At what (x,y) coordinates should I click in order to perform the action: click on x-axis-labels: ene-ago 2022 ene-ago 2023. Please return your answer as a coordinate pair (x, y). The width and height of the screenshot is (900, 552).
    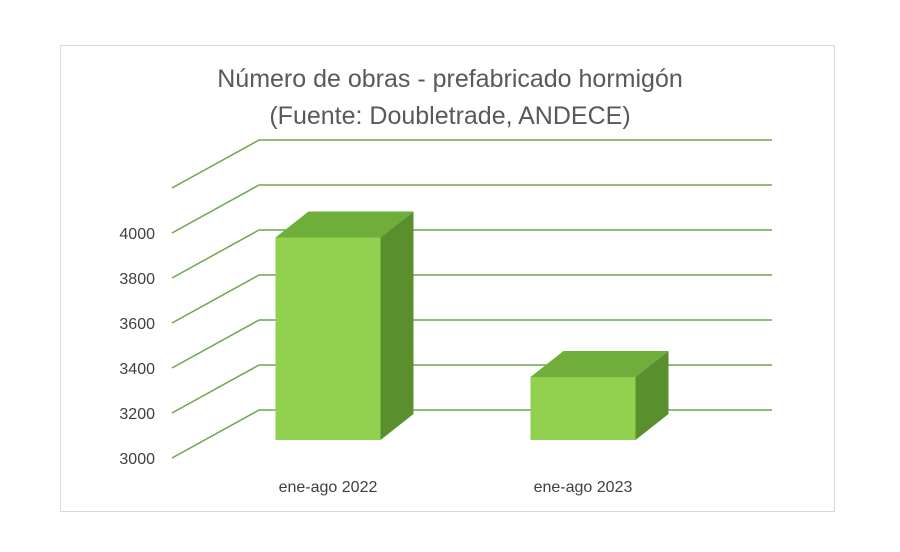
    Looking at the image, I should click on (456, 487).